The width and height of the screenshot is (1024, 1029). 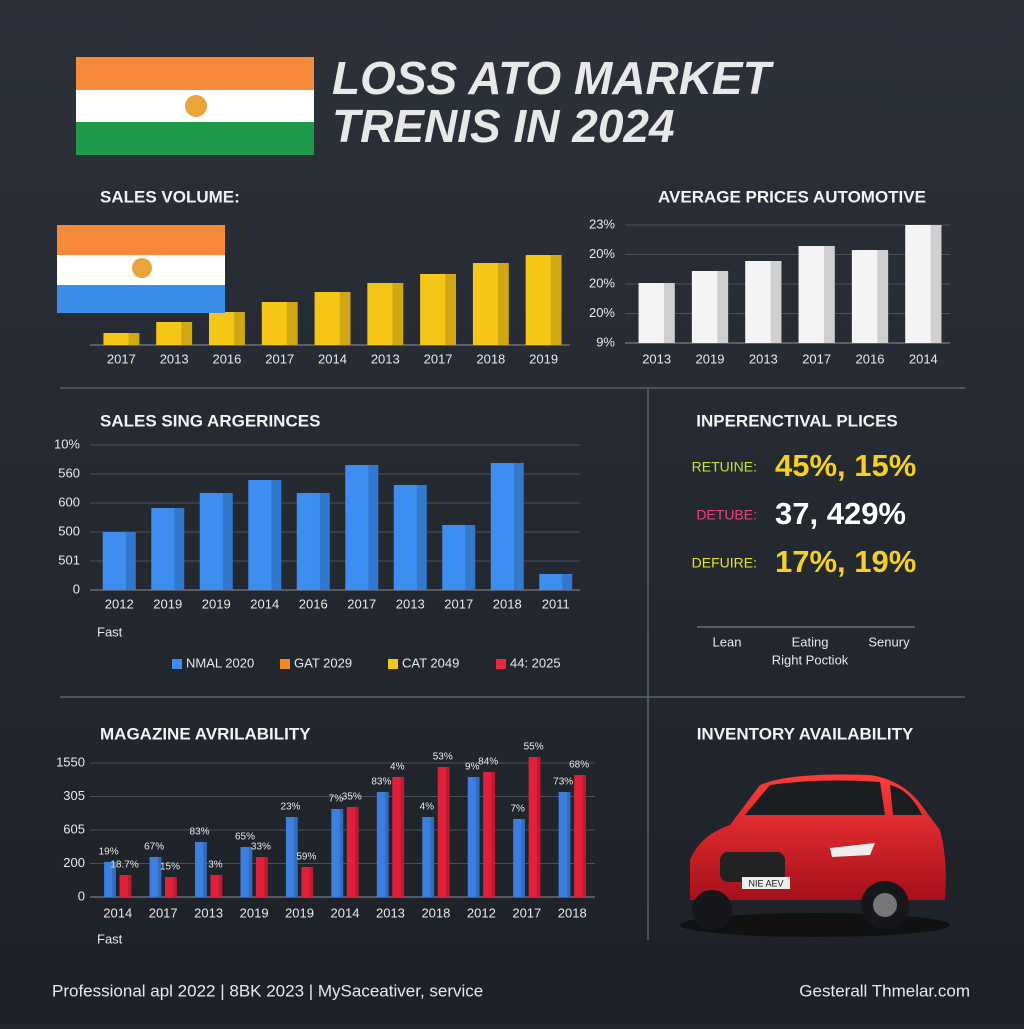 I want to click on panel-title: INVENTORY AVAILABILITY, so click(x=805, y=733).